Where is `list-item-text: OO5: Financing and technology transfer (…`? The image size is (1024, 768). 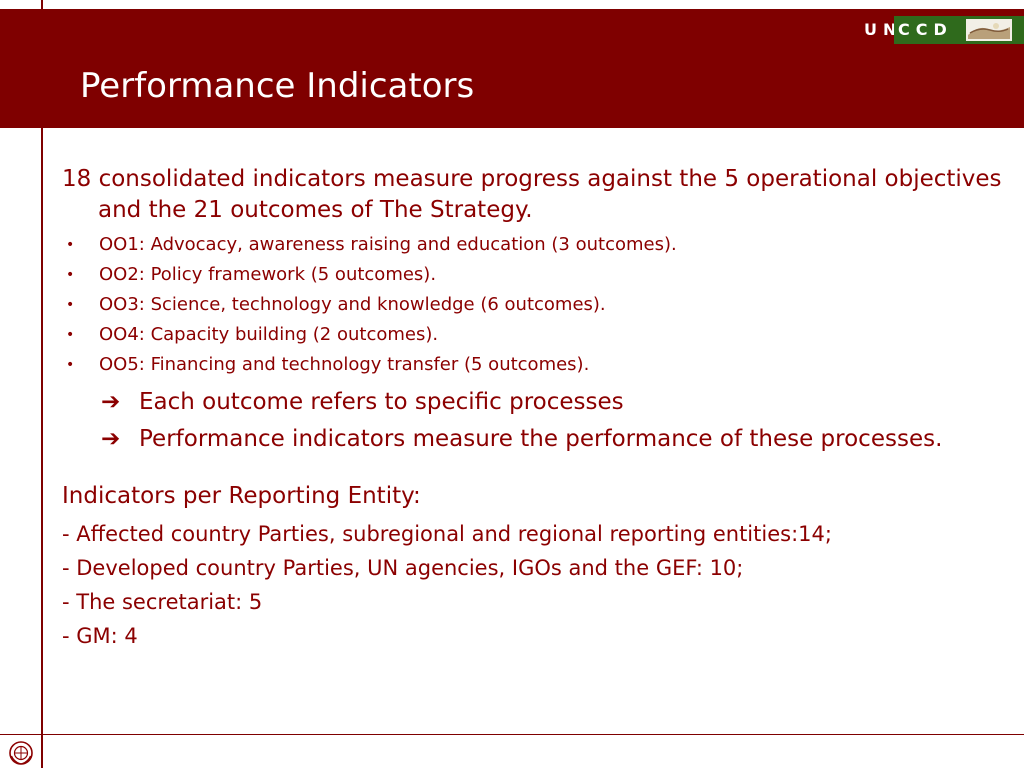 list-item-text: OO5: Financing and technology transfer (… is located at coordinates (344, 364).